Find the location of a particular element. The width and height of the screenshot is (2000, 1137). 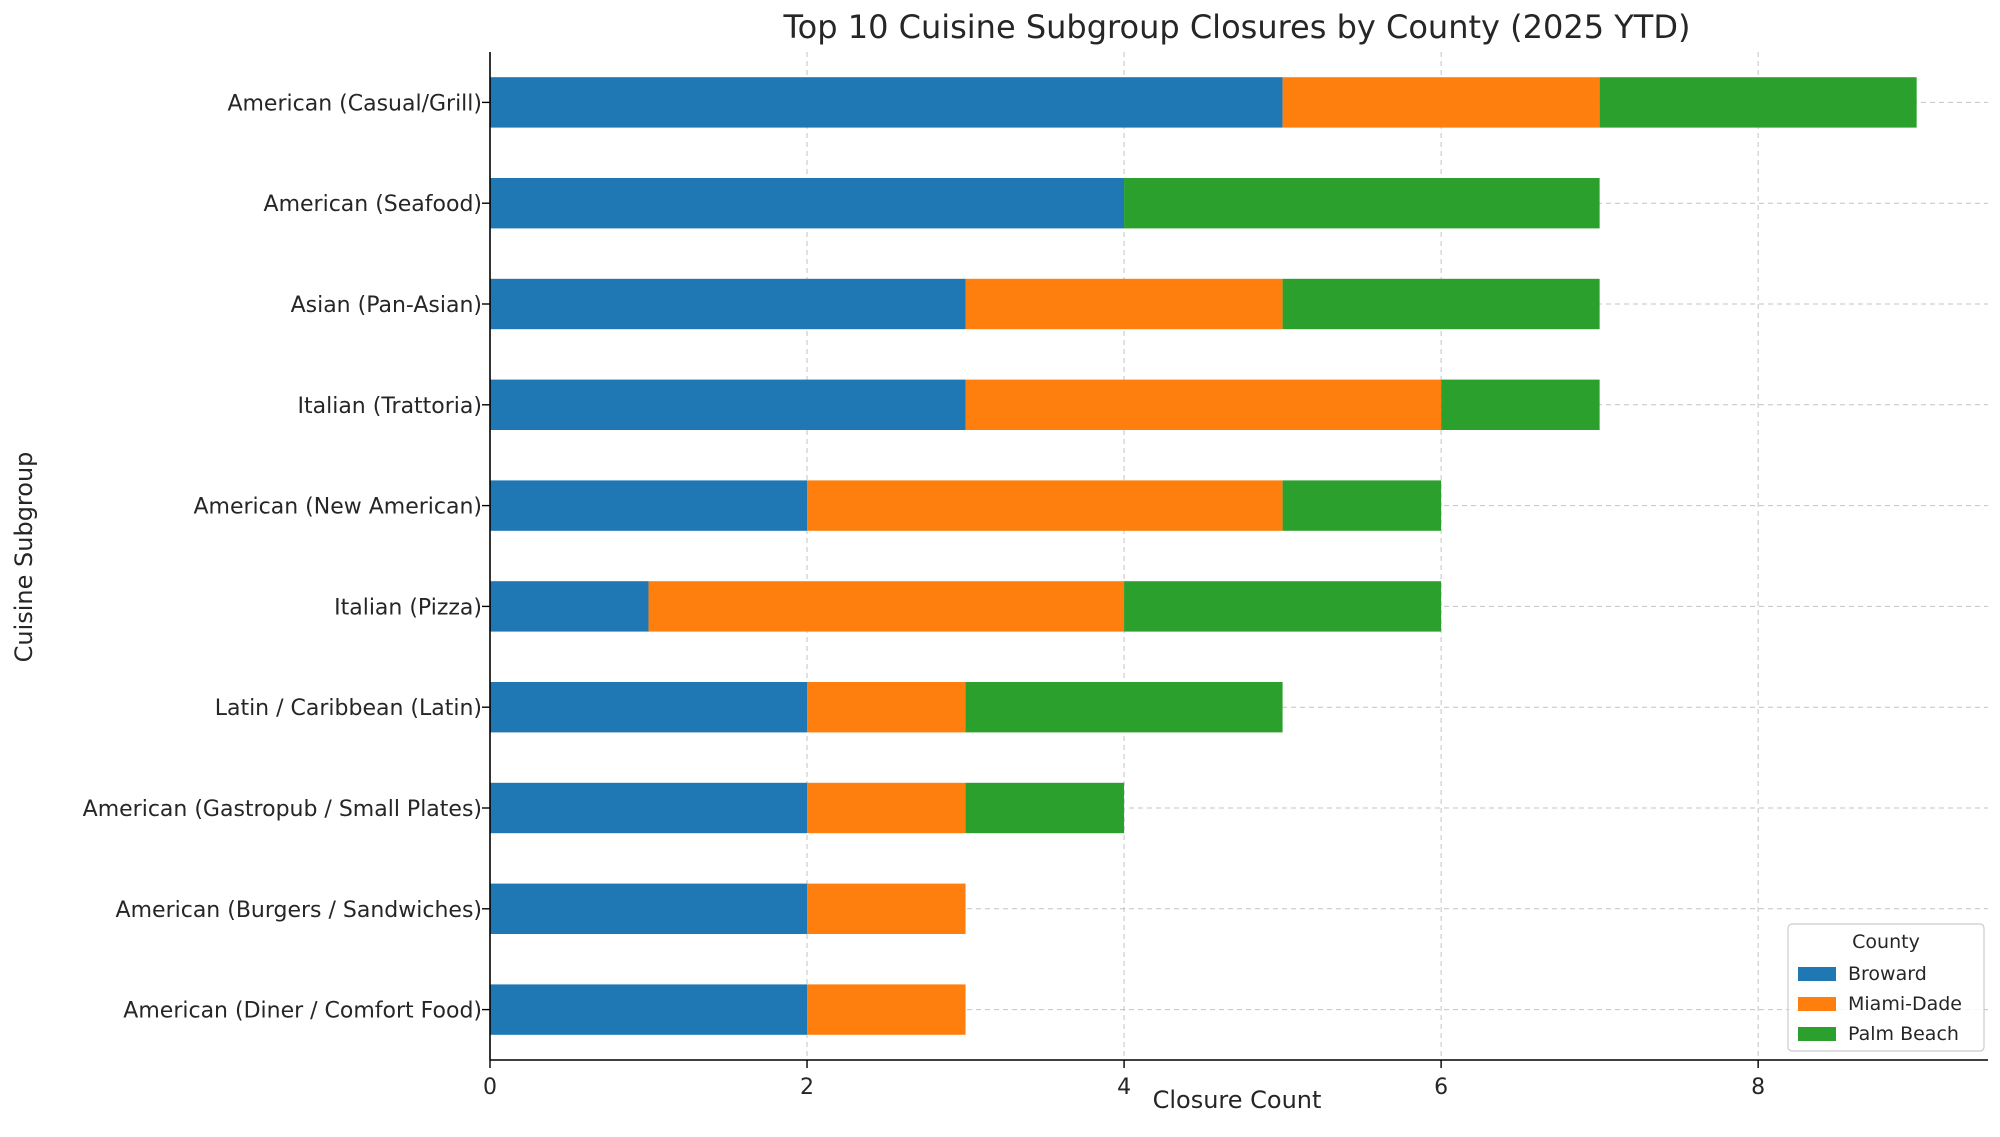

y-tick-label: American (Casual/Grill) is located at coordinates (354, 103).